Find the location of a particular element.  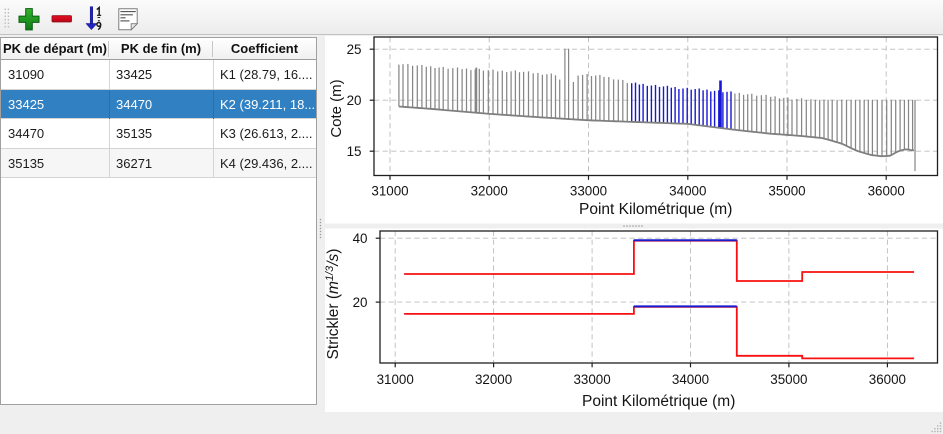

svg-text: Strickler (m1/3/s) is located at coordinates (333, 304).